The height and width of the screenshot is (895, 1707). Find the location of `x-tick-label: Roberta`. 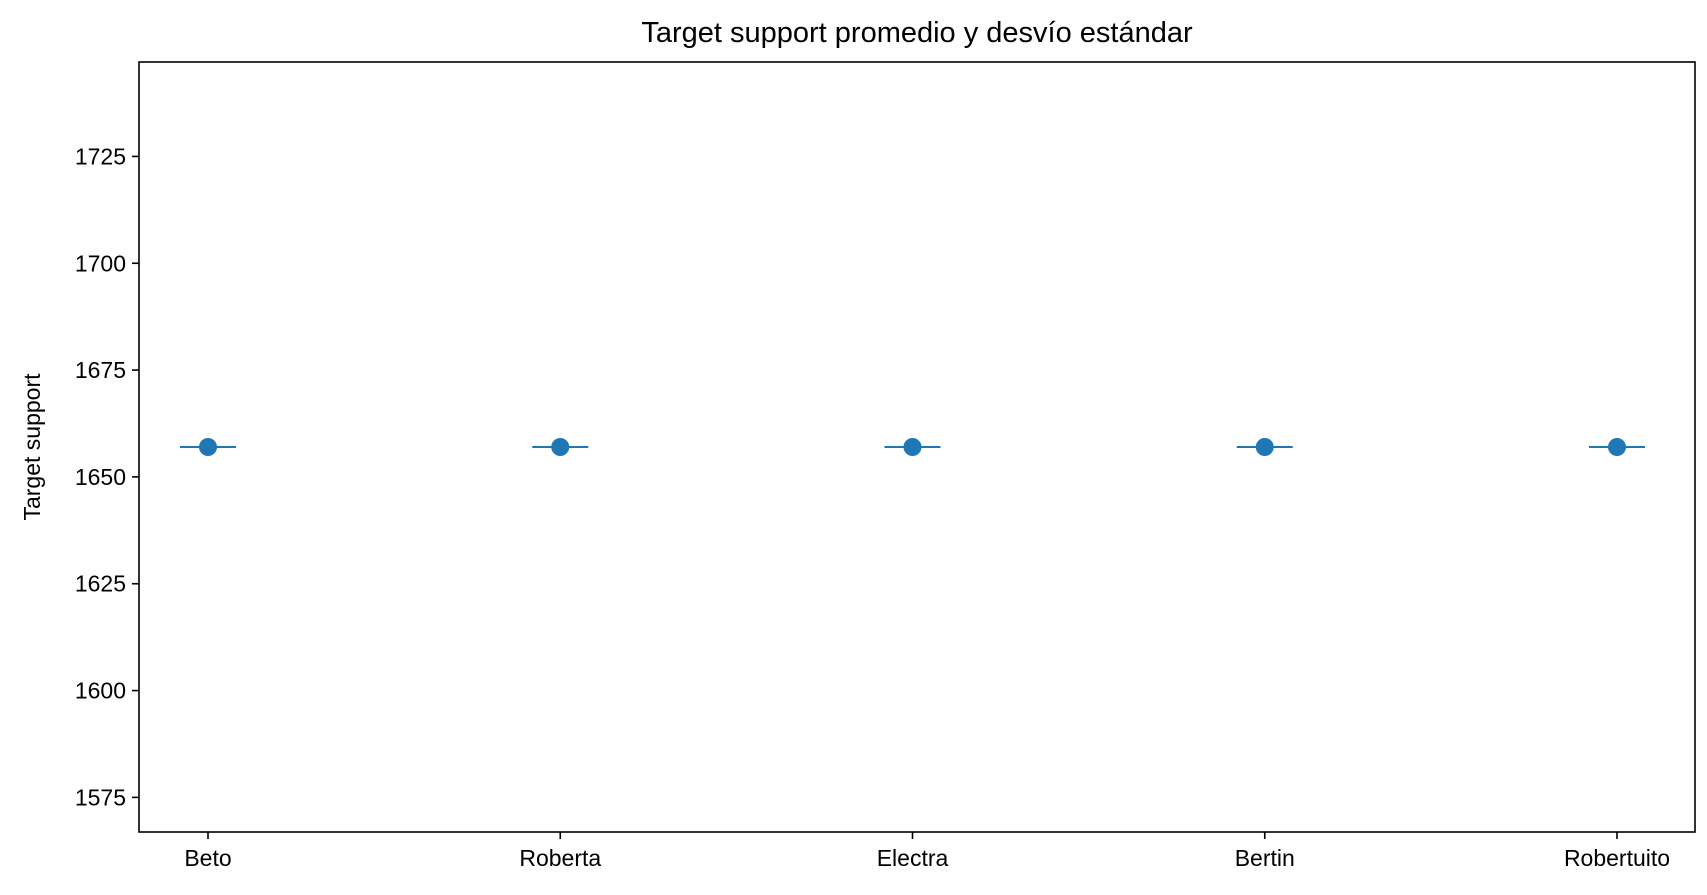

x-tick-label: Roberta is located at coordinates (560, 858).